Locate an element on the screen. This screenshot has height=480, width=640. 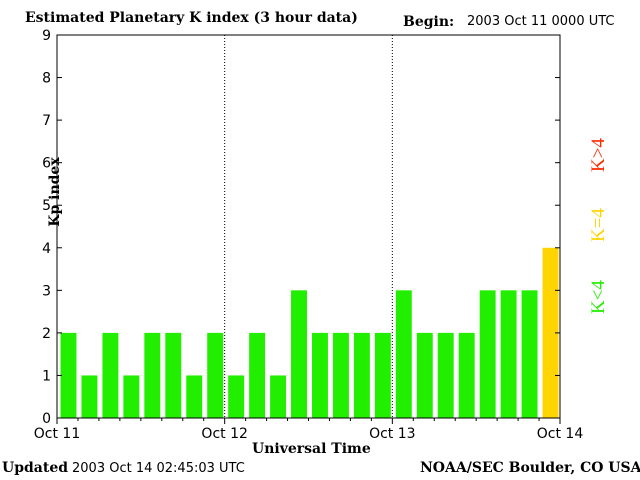
begin-value: 2003 Oct 11 0000 UTC is located at coordinates (541, 21).